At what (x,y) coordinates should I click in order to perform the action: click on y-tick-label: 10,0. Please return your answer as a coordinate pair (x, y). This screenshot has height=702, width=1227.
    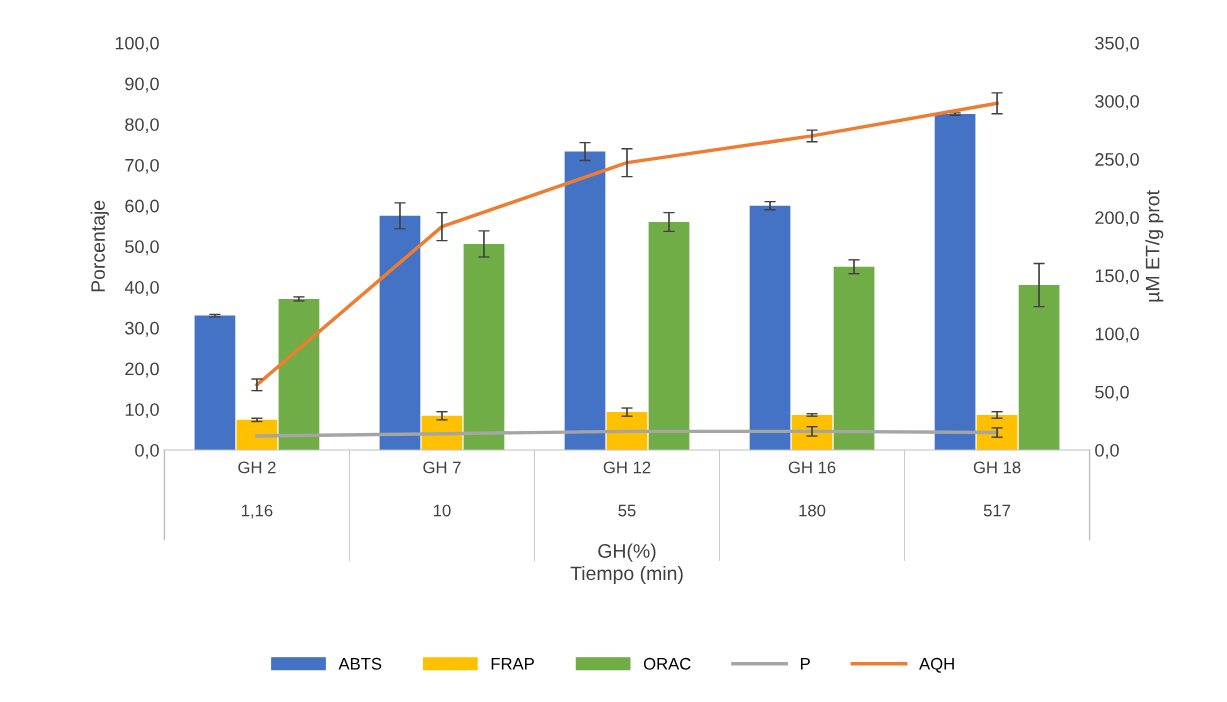
    Looking at the image, I should click on (142, 411).